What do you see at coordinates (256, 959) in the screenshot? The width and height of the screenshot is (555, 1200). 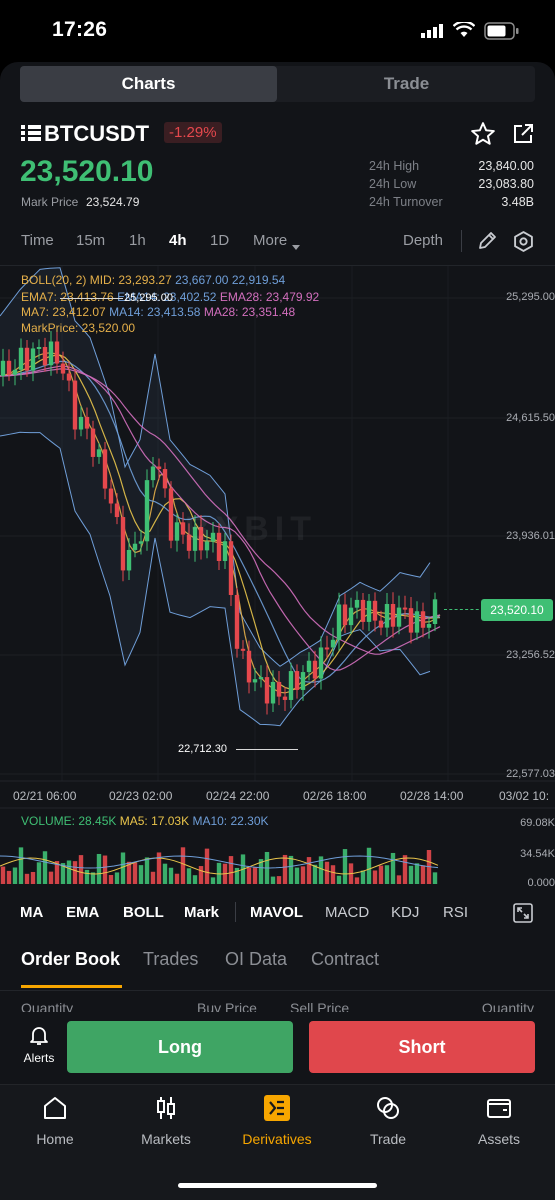 I see `tab-oi-data: OI Data` at bounding box center [256, 959].